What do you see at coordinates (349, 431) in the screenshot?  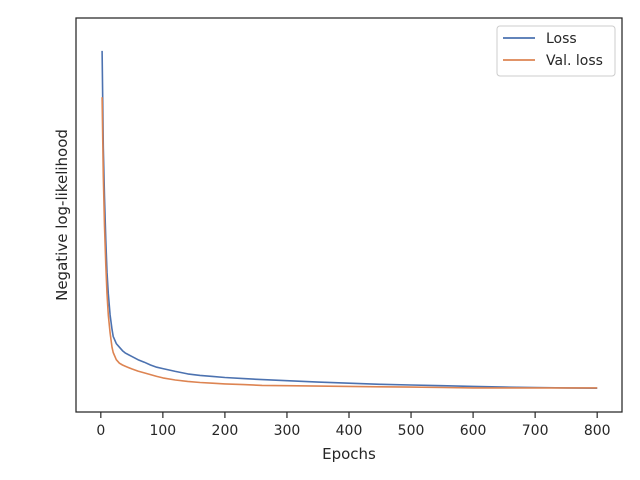 I see `x-tick-label: 400` at bounding box center [349, 431].